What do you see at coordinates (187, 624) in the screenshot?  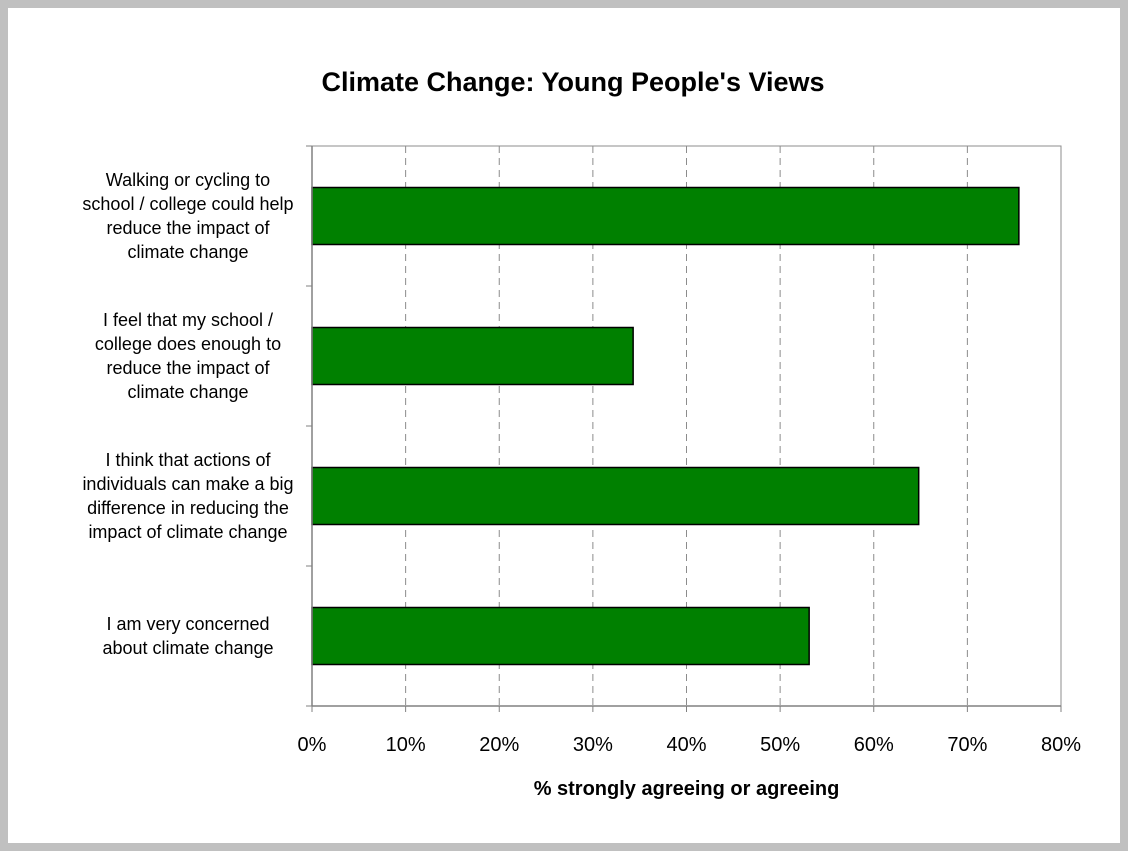 I see `category-label-line: I am very concerned` at bounding box center [187, 624].